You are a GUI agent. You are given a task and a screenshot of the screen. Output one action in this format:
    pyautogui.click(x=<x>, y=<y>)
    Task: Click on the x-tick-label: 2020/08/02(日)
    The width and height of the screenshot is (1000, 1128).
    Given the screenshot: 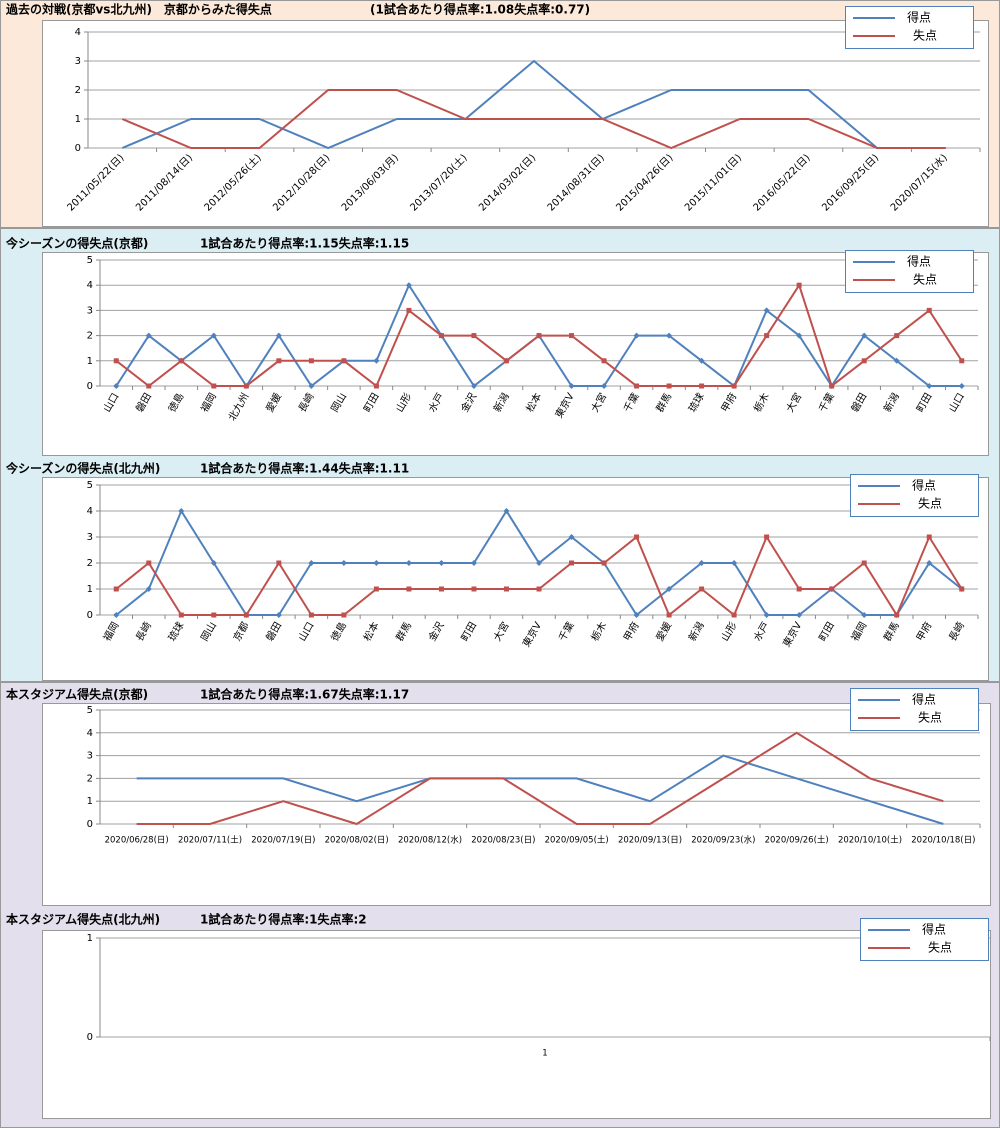 What is the action you would take?
    pyautogui.click(x=357, y=841)
    